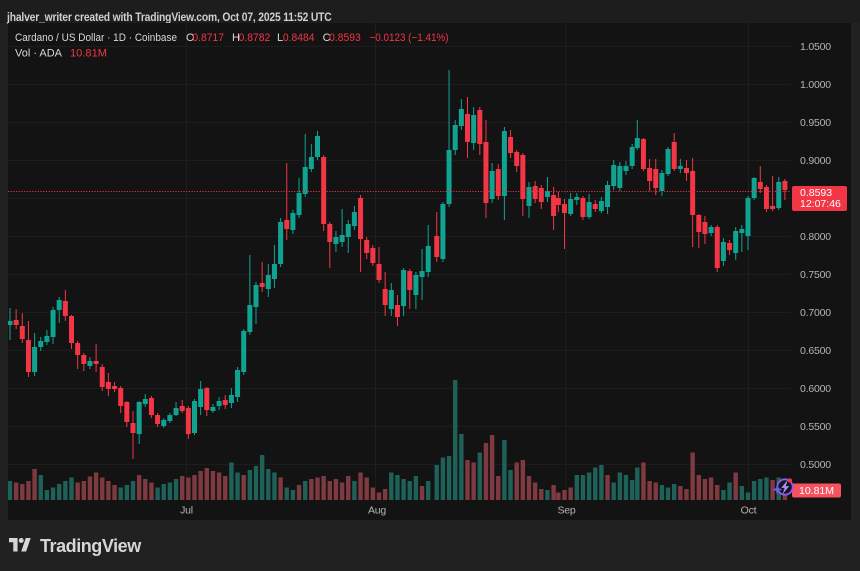  I want to click on svg-text: Jul, so click(186, 511).